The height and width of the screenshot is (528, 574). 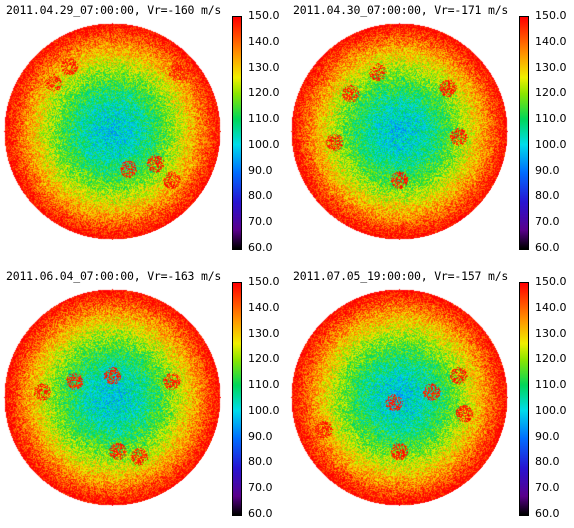 I want to click on panel-title: 2011.07.05_19:00:00, Vr=-157 m/s, so click(x=401, y=276).